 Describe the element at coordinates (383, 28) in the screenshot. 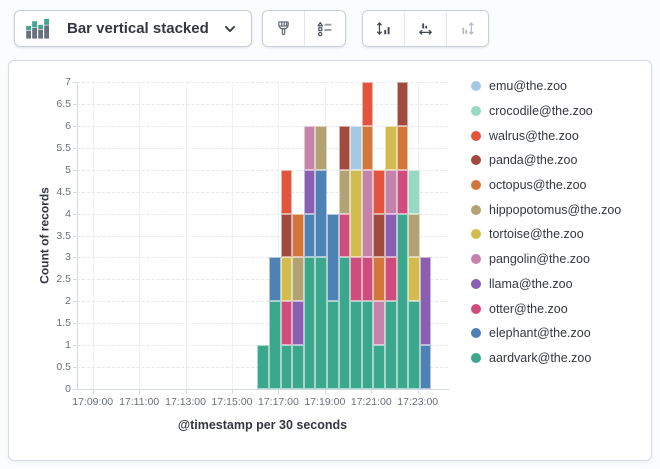

I see `left-axis-button` at that location.